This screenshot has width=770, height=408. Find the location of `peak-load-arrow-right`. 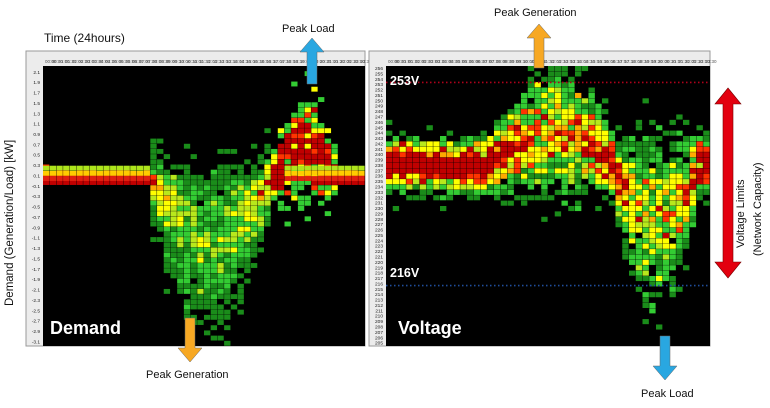

peak-load-arrow-right is located at coordinates (665, 358).